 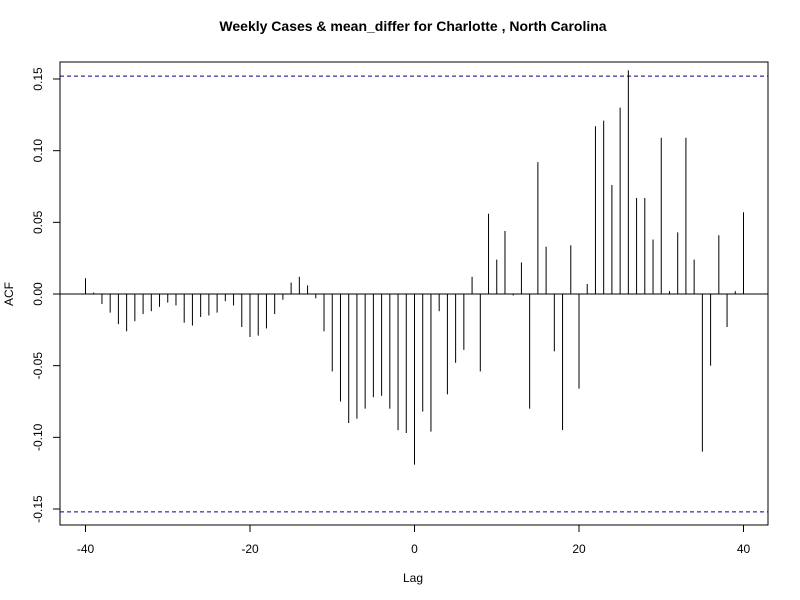 What do you see at coordinates (414, 540) in the screenshot?
I see `x-axis: -40 -20 0 20 40` at bounding box center [414, 540].